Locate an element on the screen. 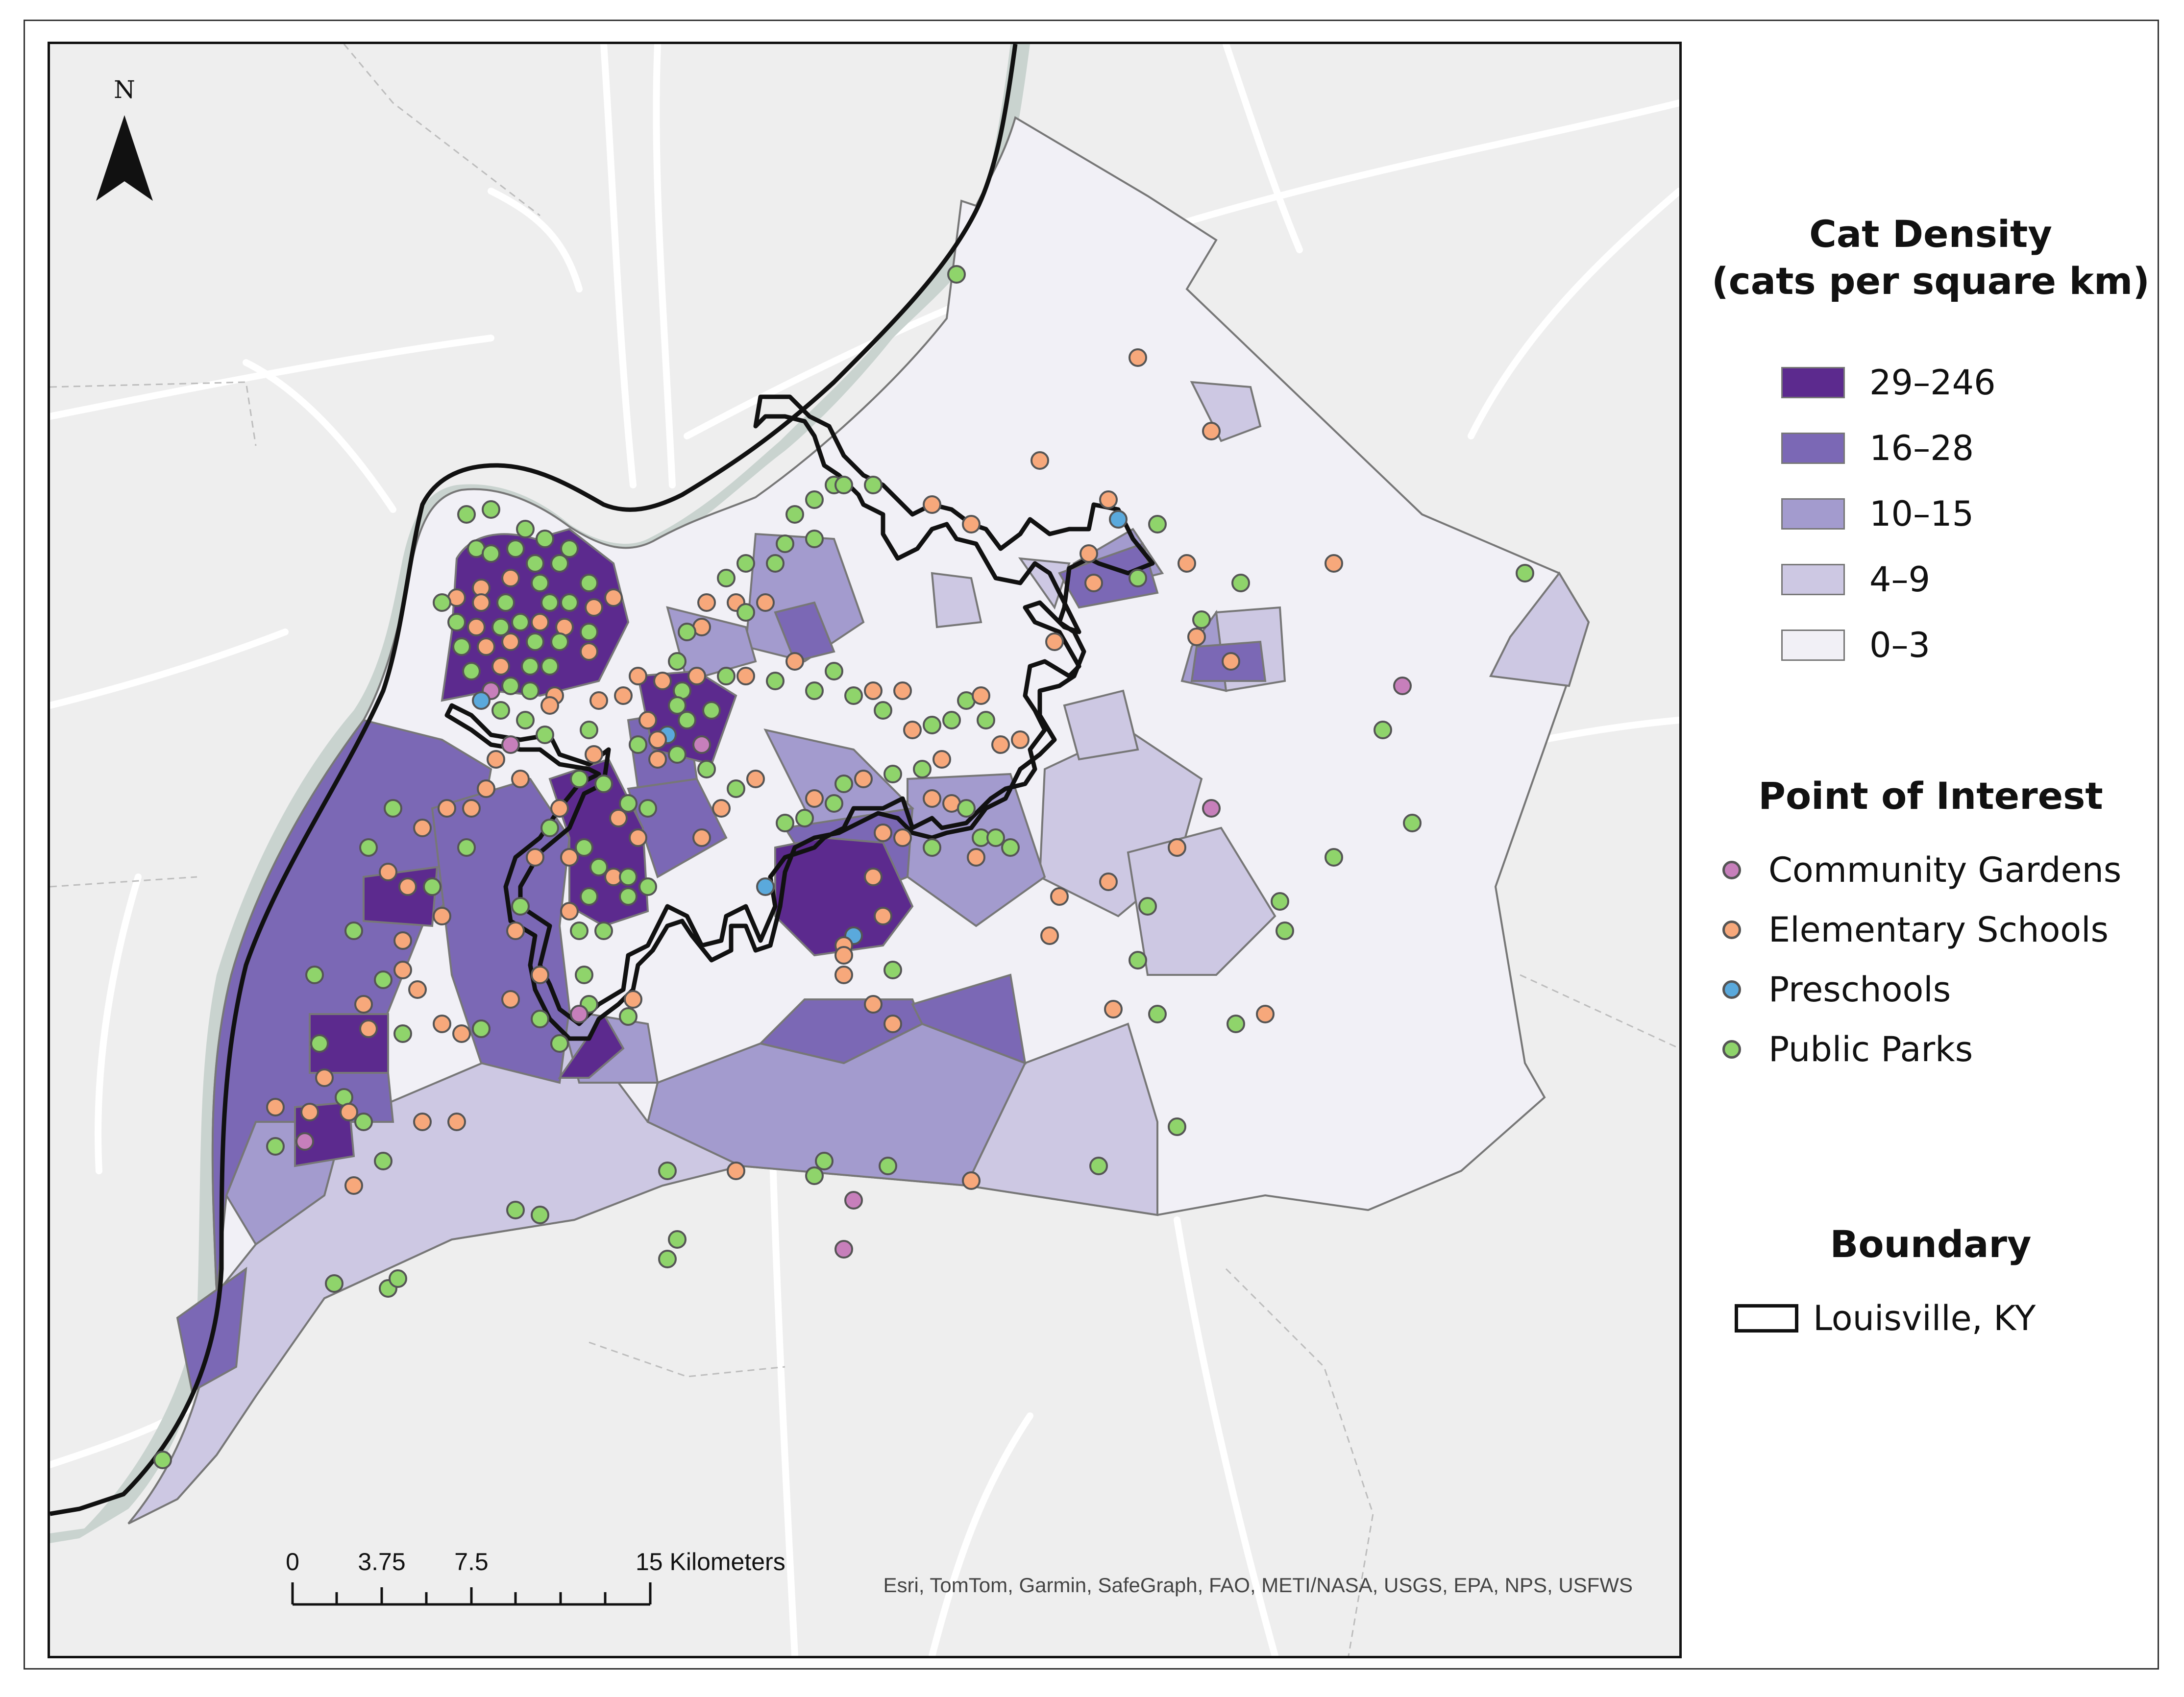 The image size is (2184, 1697). preschool-point is located at coordinates (1118, 519).